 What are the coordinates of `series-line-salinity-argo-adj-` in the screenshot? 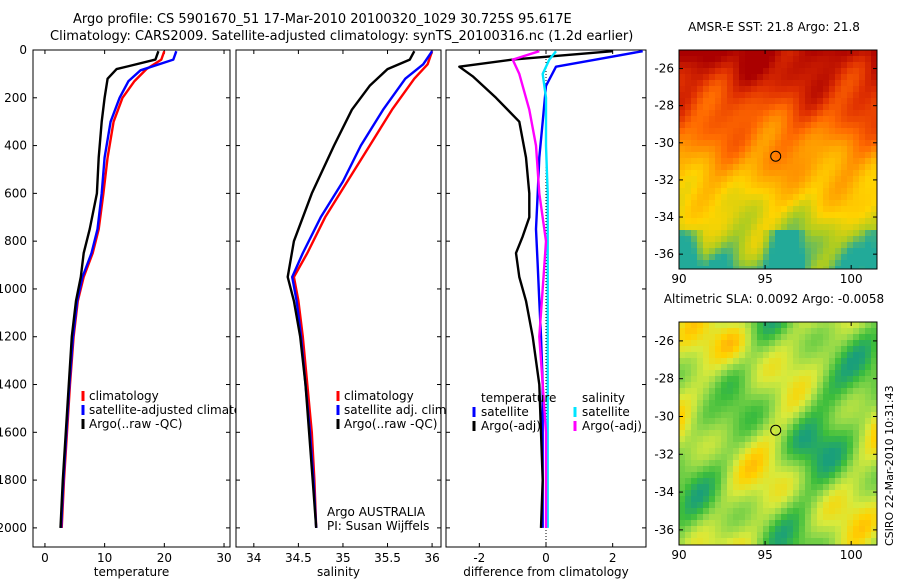 It's located at (529, 289).